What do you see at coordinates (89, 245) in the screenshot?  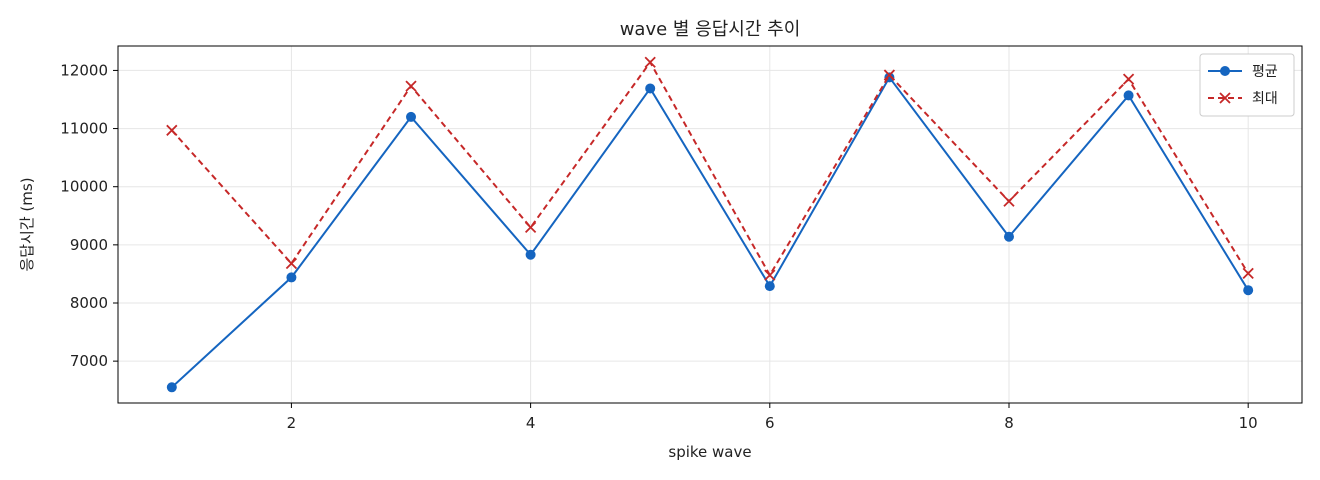 I see `y-tick-label: 9000` at bounding box center [89, 245].